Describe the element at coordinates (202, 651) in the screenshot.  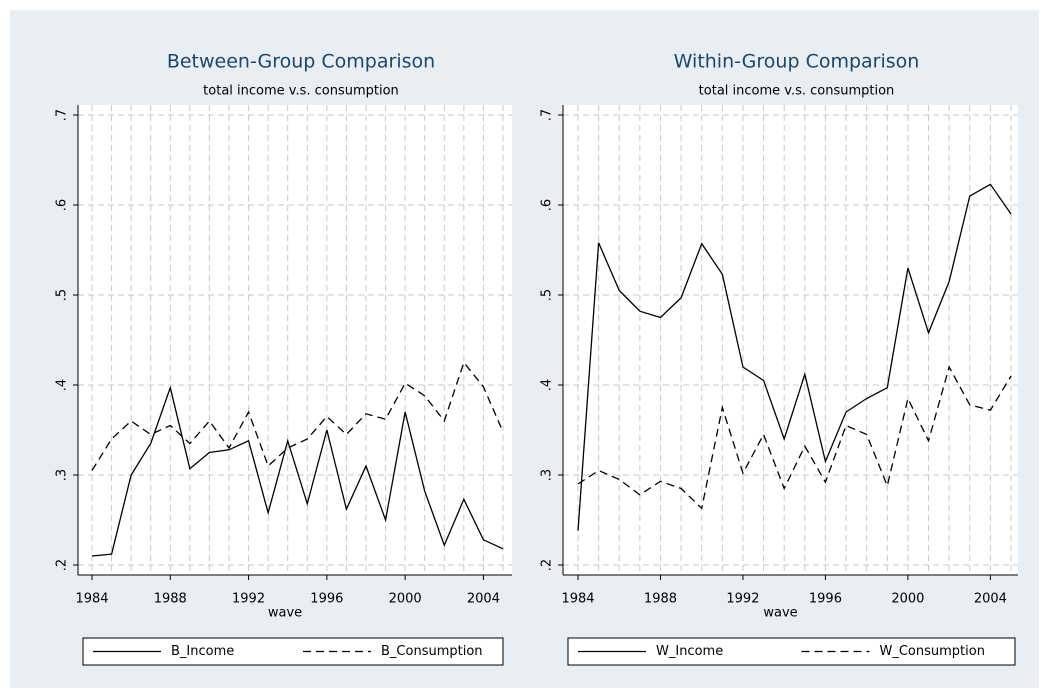
I see `legend-label: B_Income` at that location.